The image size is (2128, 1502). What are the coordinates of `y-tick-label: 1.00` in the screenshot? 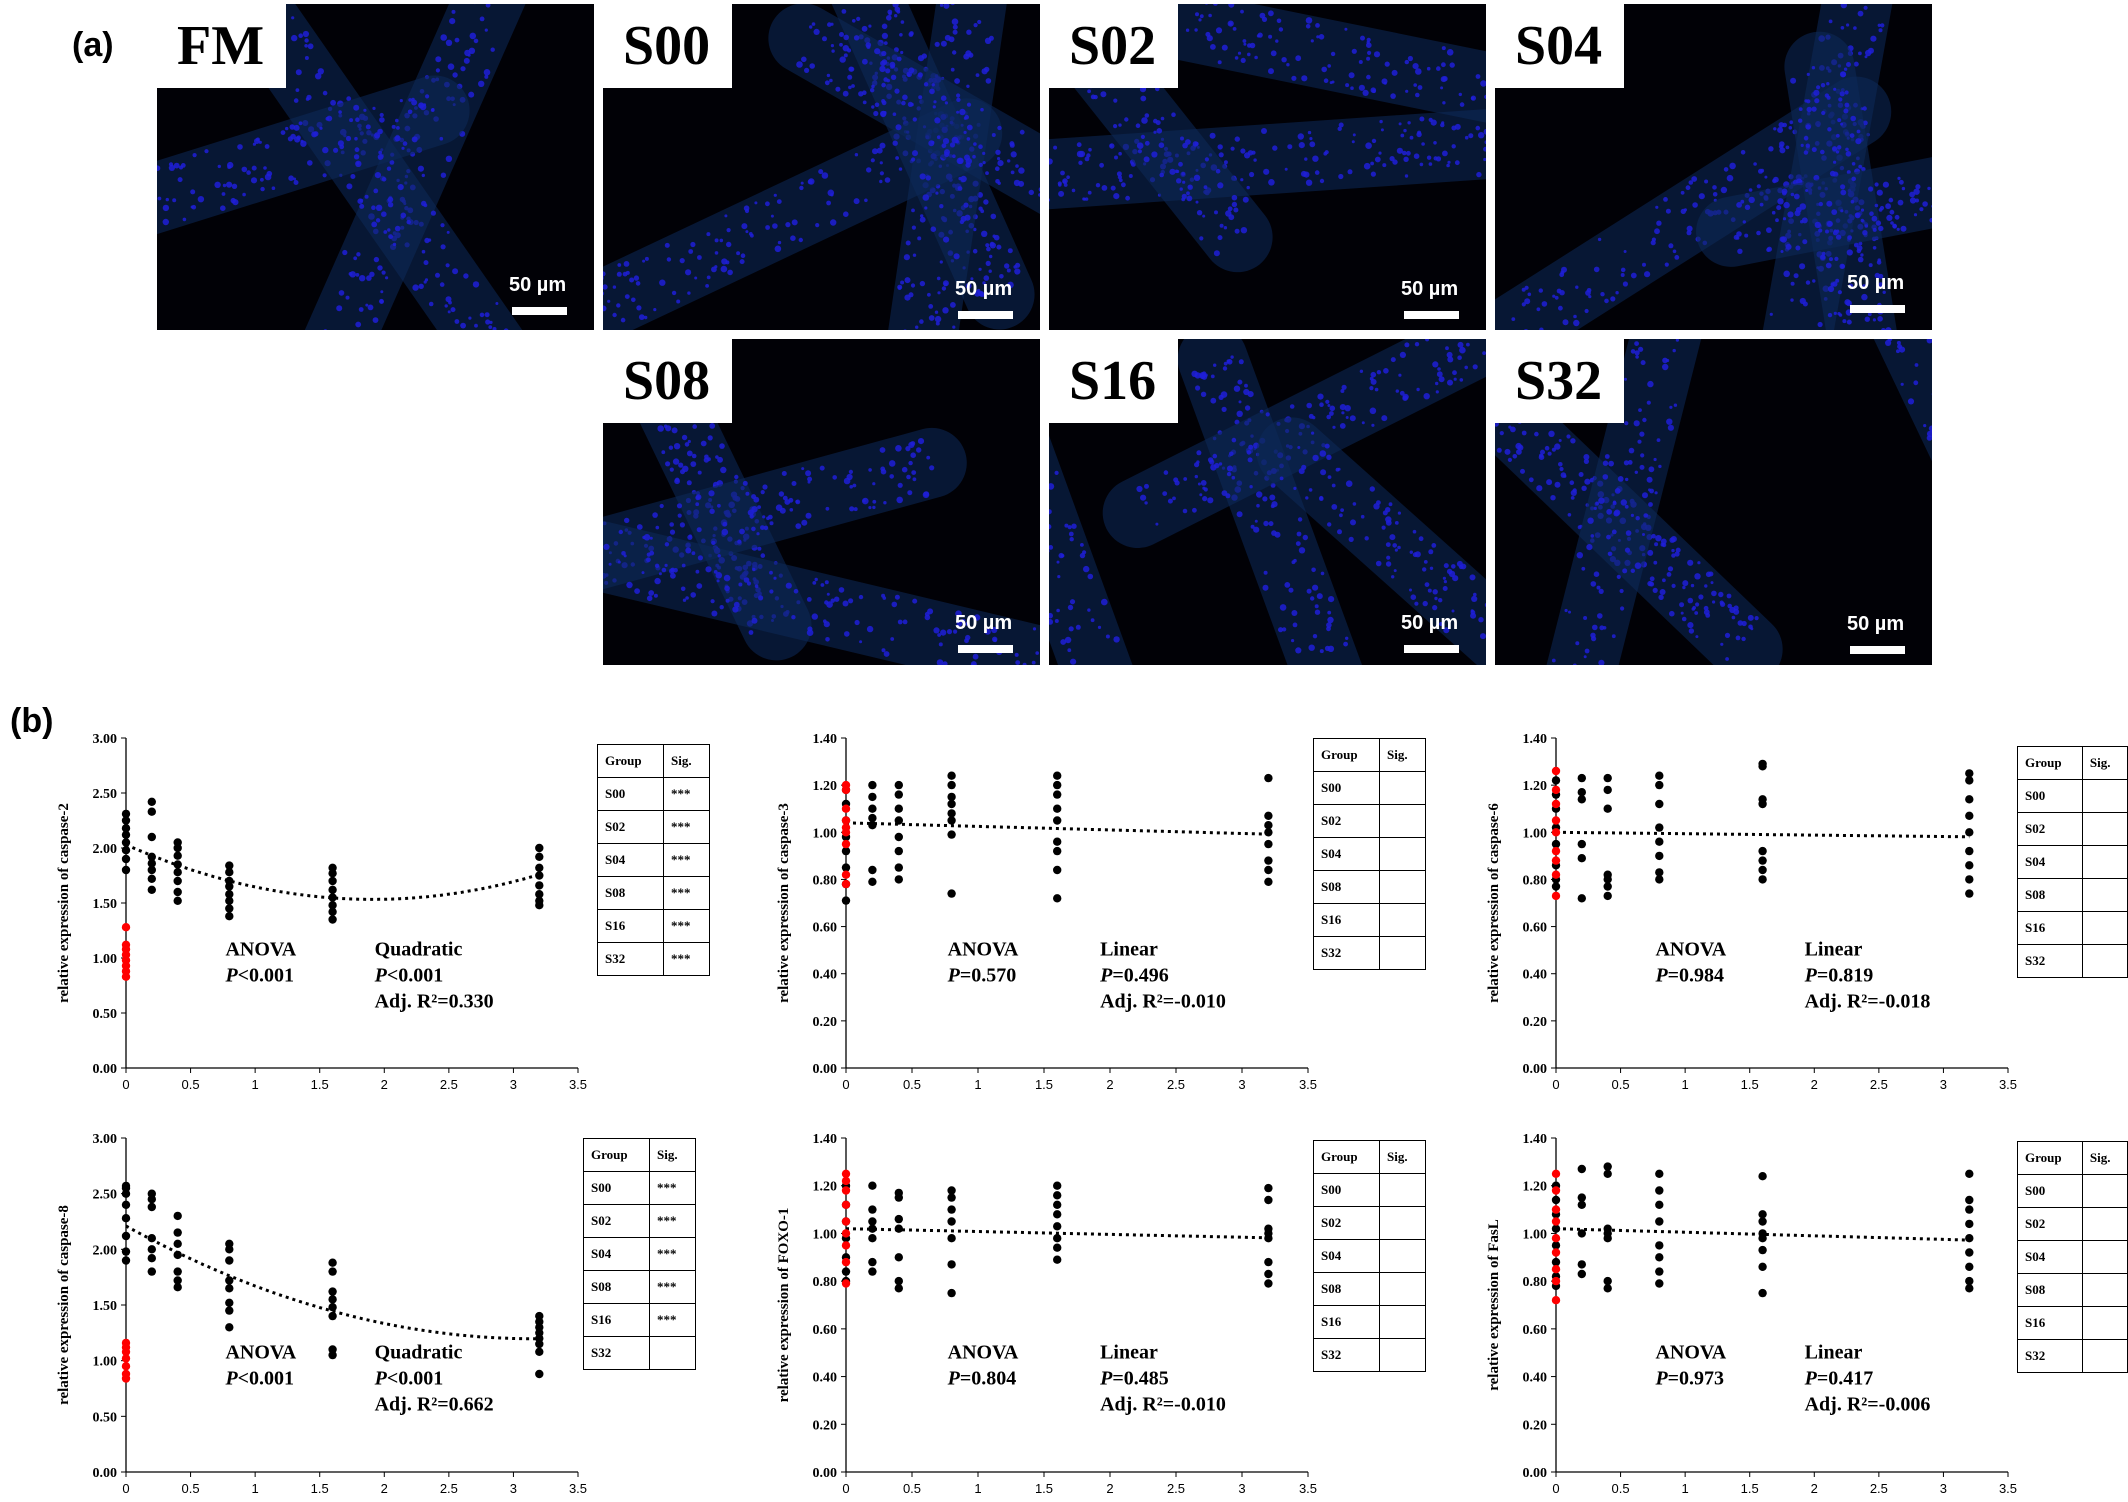 It's located at (1535, 1234).